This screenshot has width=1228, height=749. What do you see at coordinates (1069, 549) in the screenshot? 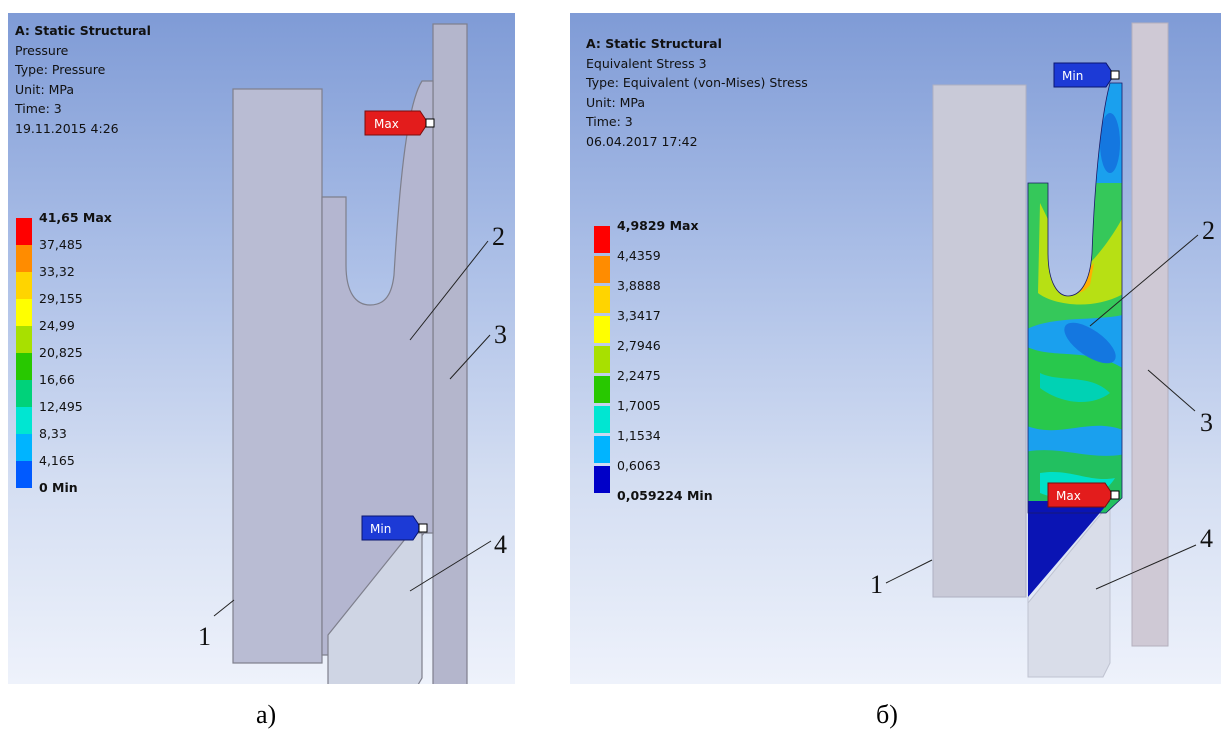
I see `part-2-min-region` at bounding box center [1069, 549].